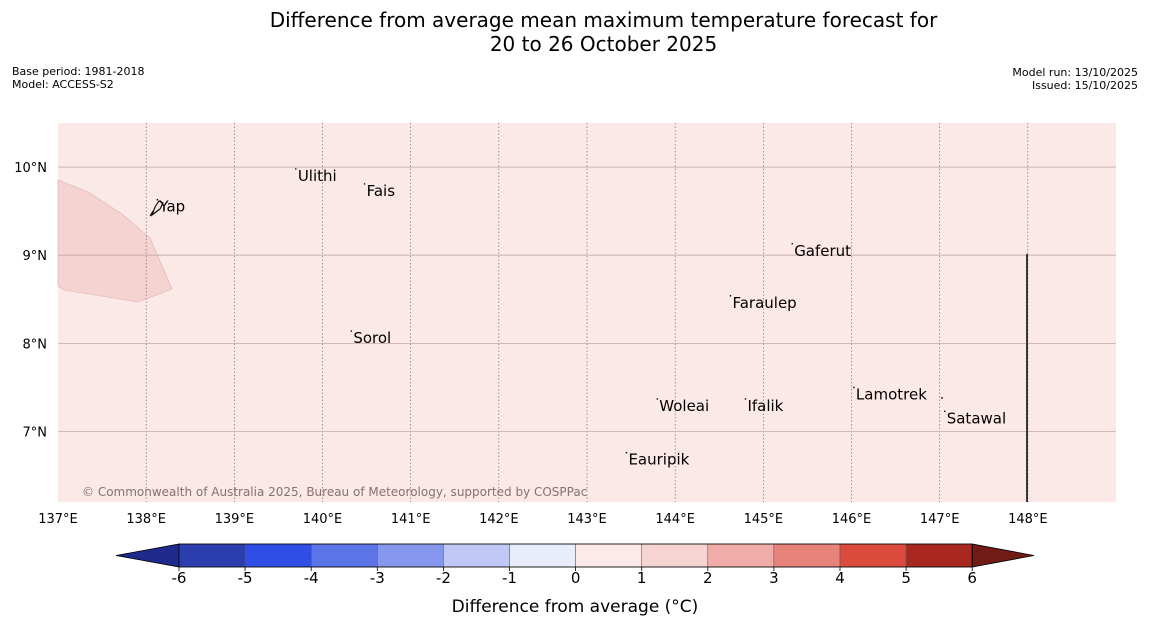 The height and width of the screenshot is (644, 1150). Describe the element at coordinates (891, 394) in the screenshot. I see `place-label: Lamotrek` at that location.